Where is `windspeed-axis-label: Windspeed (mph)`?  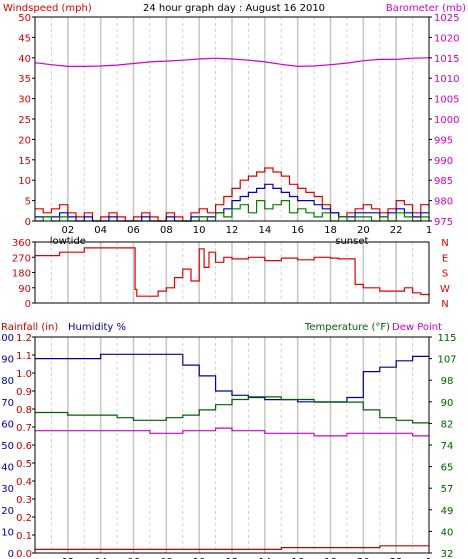
windspeed-axis-label: Windspeed (mph) is located at coordinates (47, 8).